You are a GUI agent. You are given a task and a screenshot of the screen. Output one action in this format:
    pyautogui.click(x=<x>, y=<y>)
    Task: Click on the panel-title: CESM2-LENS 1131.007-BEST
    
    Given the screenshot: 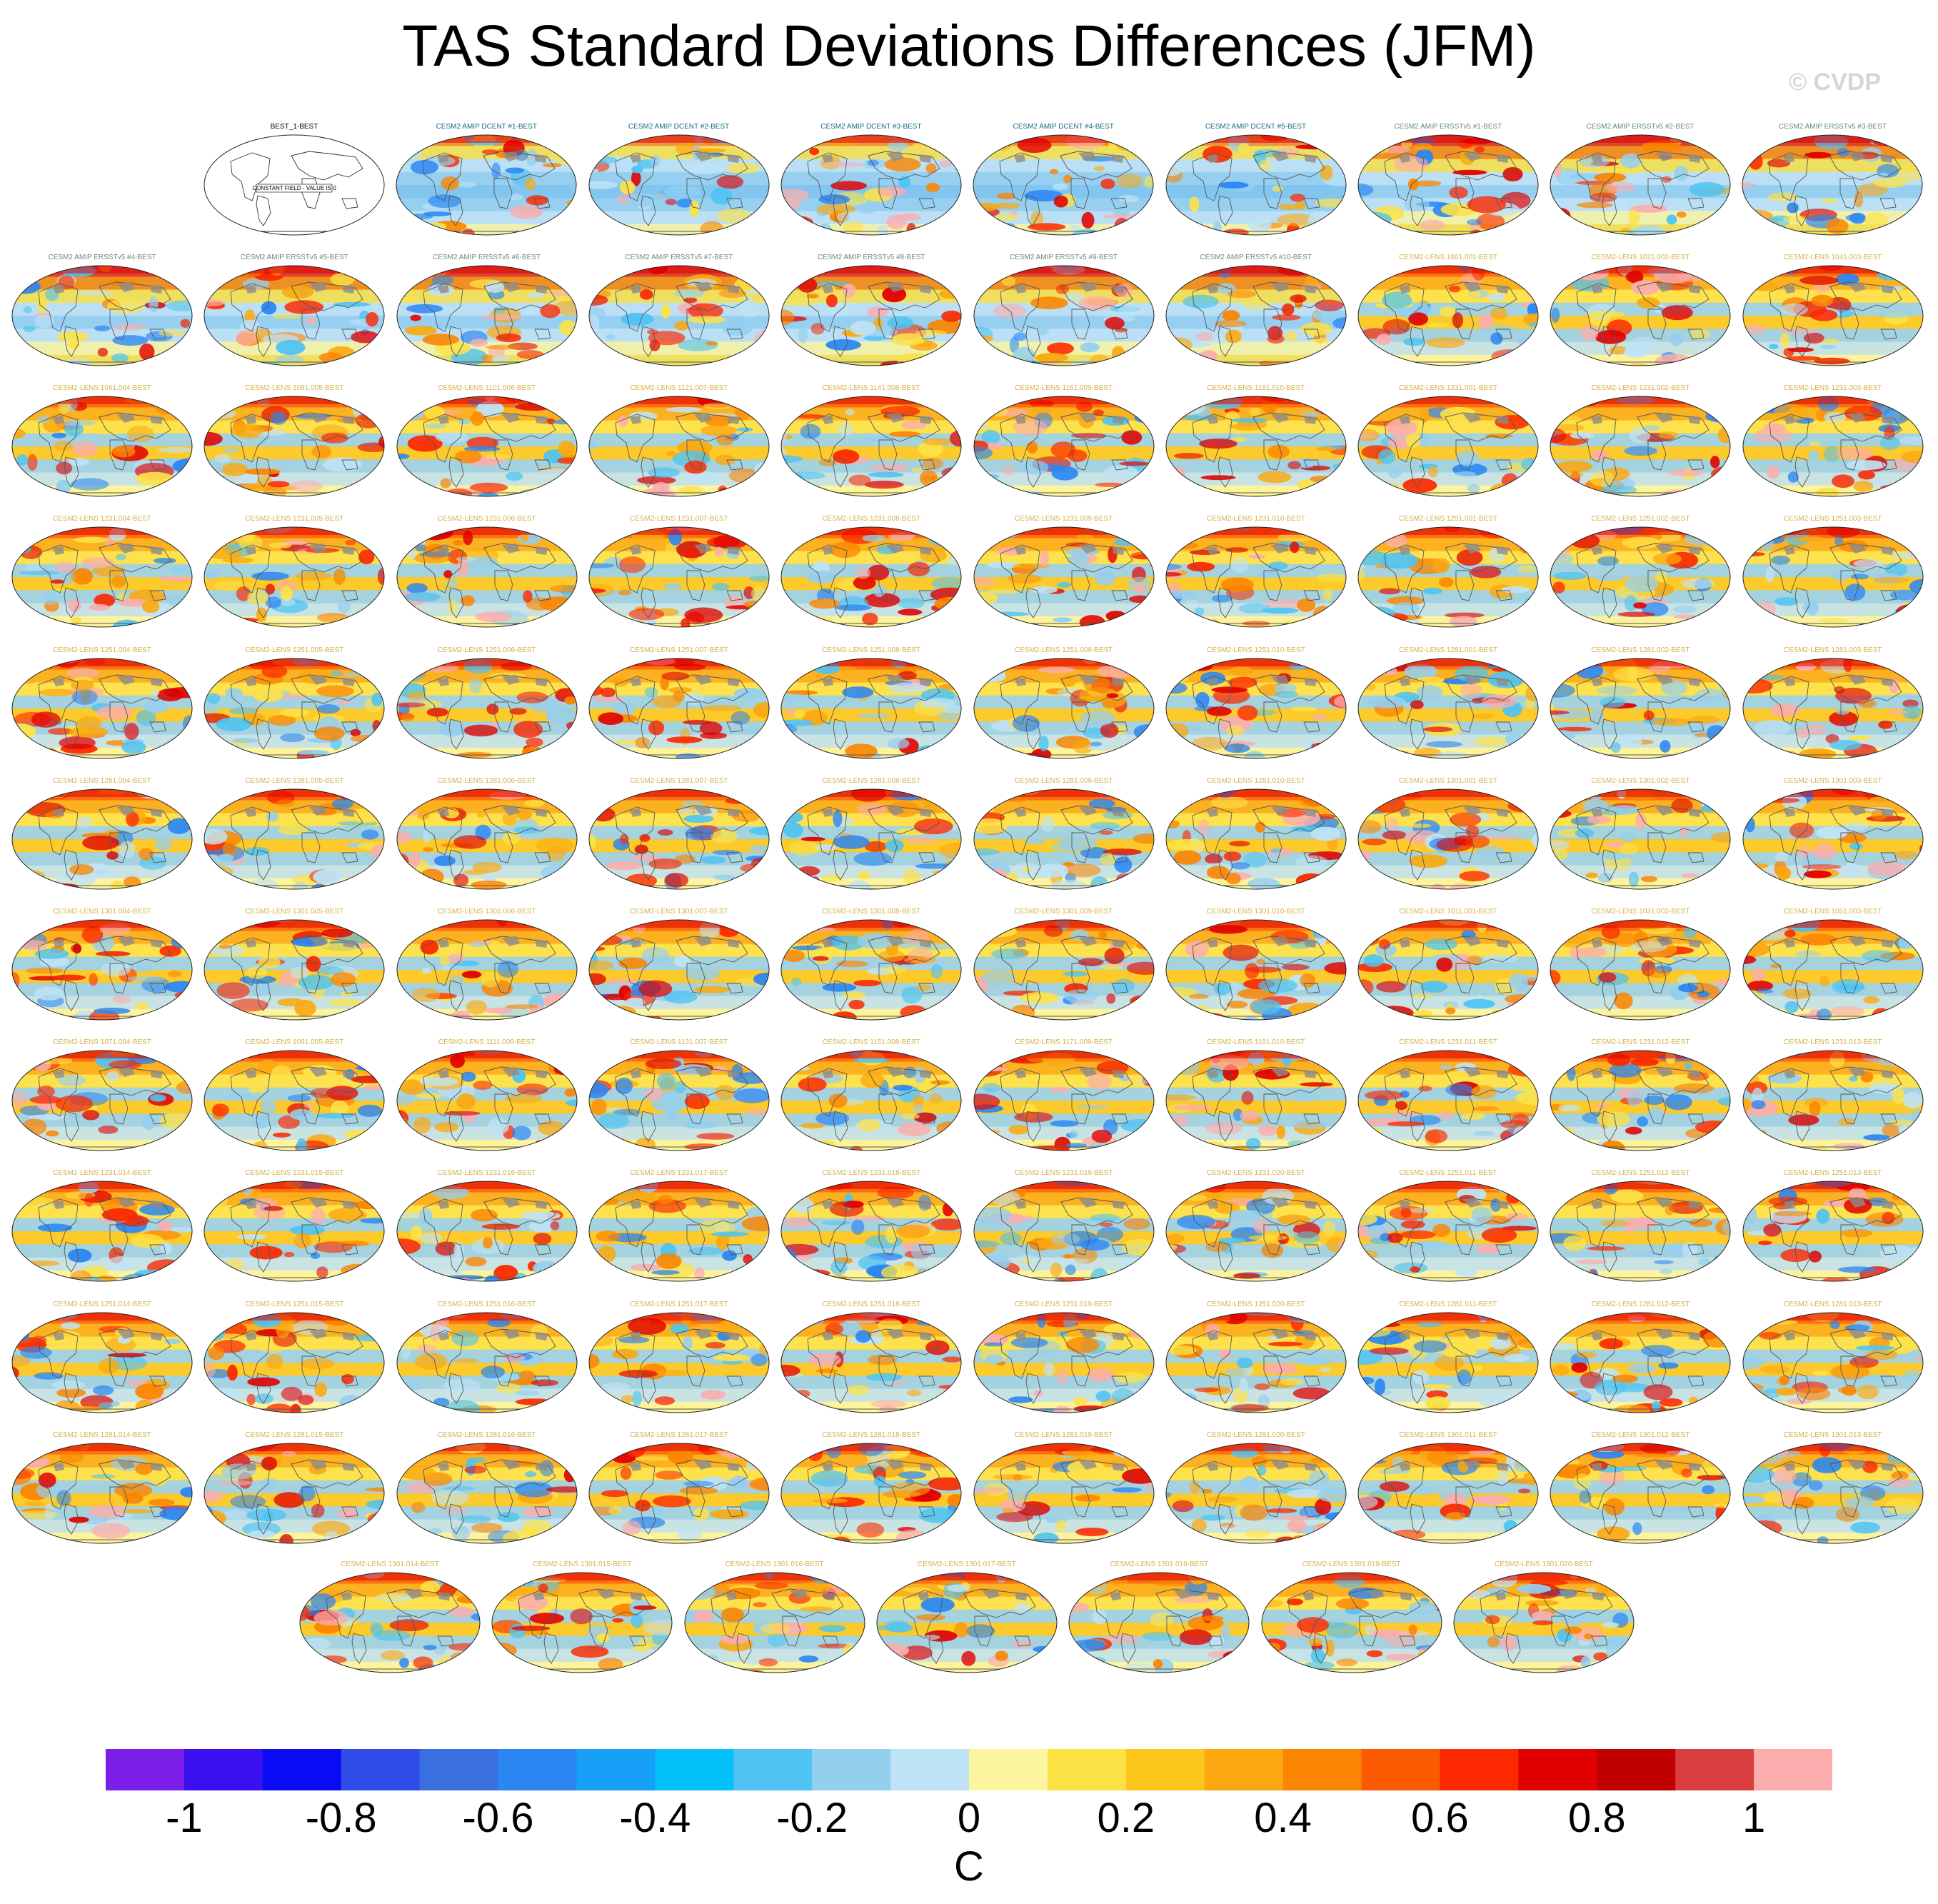 What is the action you would take?
    pyautogui.click(x=679, y=1042)
    